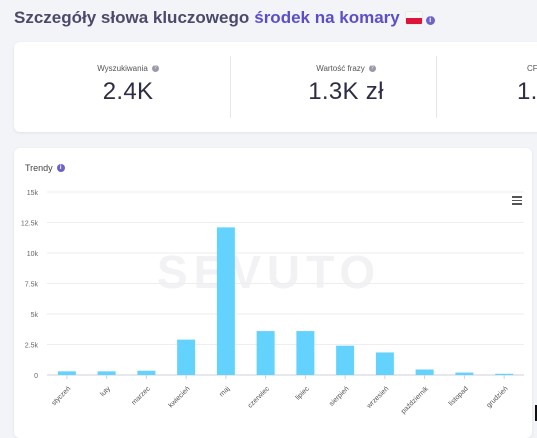  What do you see at coordinates (122, 68) in the screenshot?
I see `stat-searches-label: Wyszukiwania` at bounding box center [122, 68].